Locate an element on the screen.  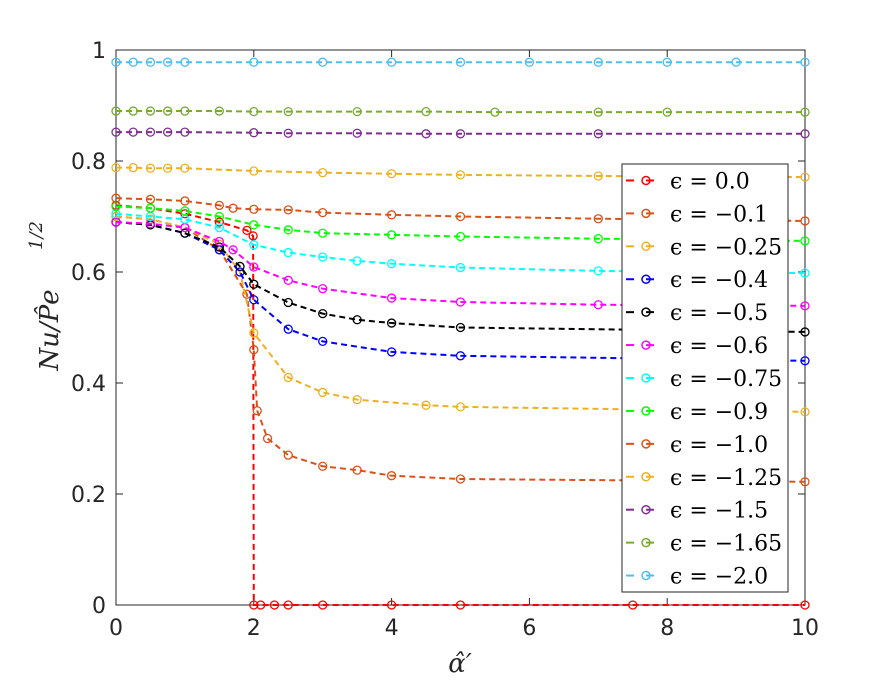
y-axis-label-exponent: 1/2 is located at coordinates (36, 235).